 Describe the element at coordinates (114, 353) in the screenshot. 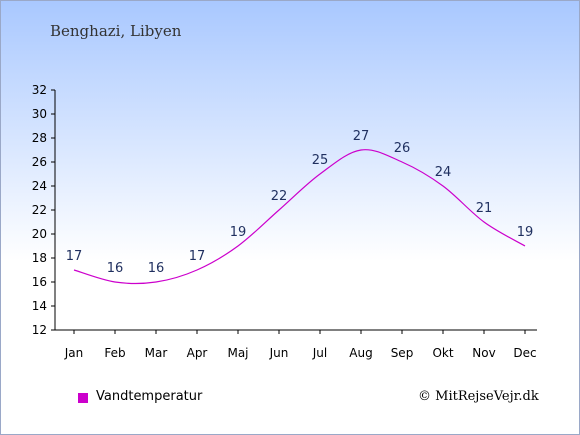

I see `x-tick-label: Feb` at that location.